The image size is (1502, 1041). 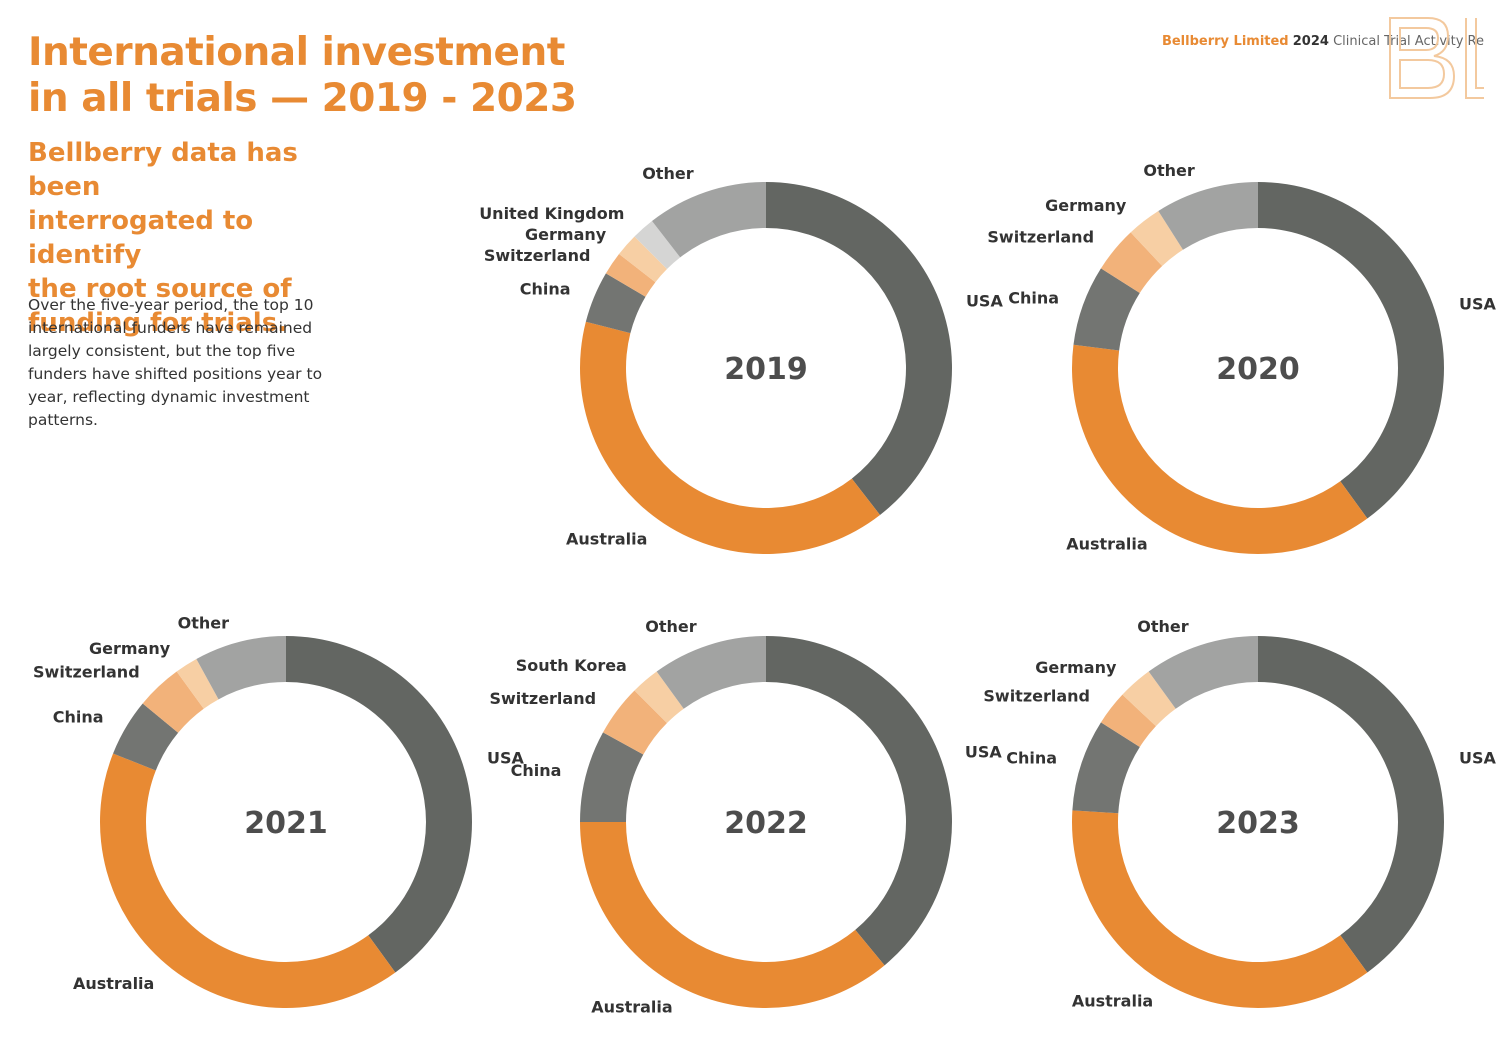 I want to click on label-united-kingdom: United Kingdom, so click(x=551, y=213).